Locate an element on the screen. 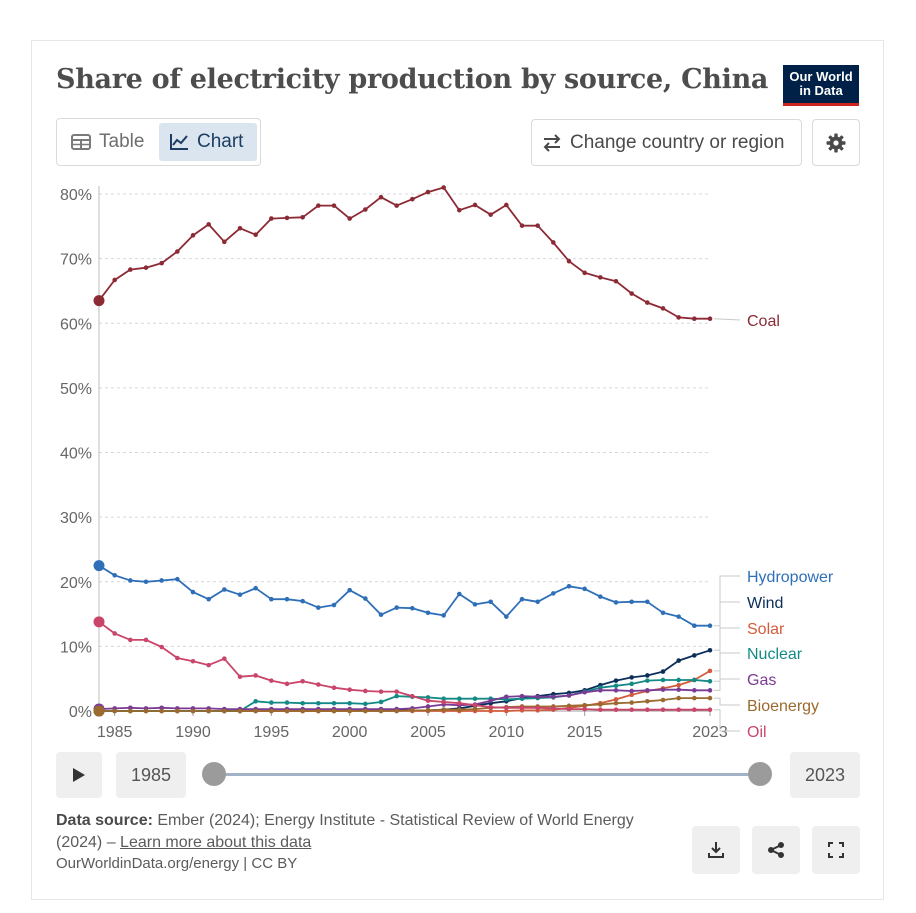 The image size is (916, 913). fullscreen-button is located at coordinates (836, 850).